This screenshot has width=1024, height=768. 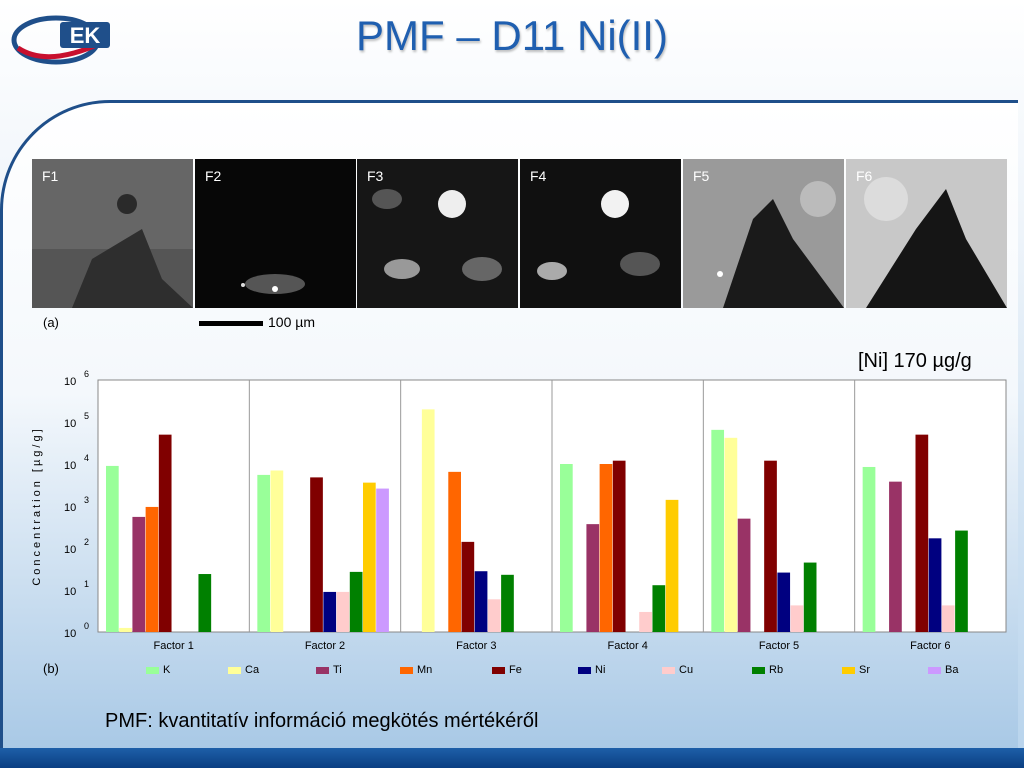 I want to click on ni-concentration: [Ni] 170 µg/g, so click(x=915, y=361).